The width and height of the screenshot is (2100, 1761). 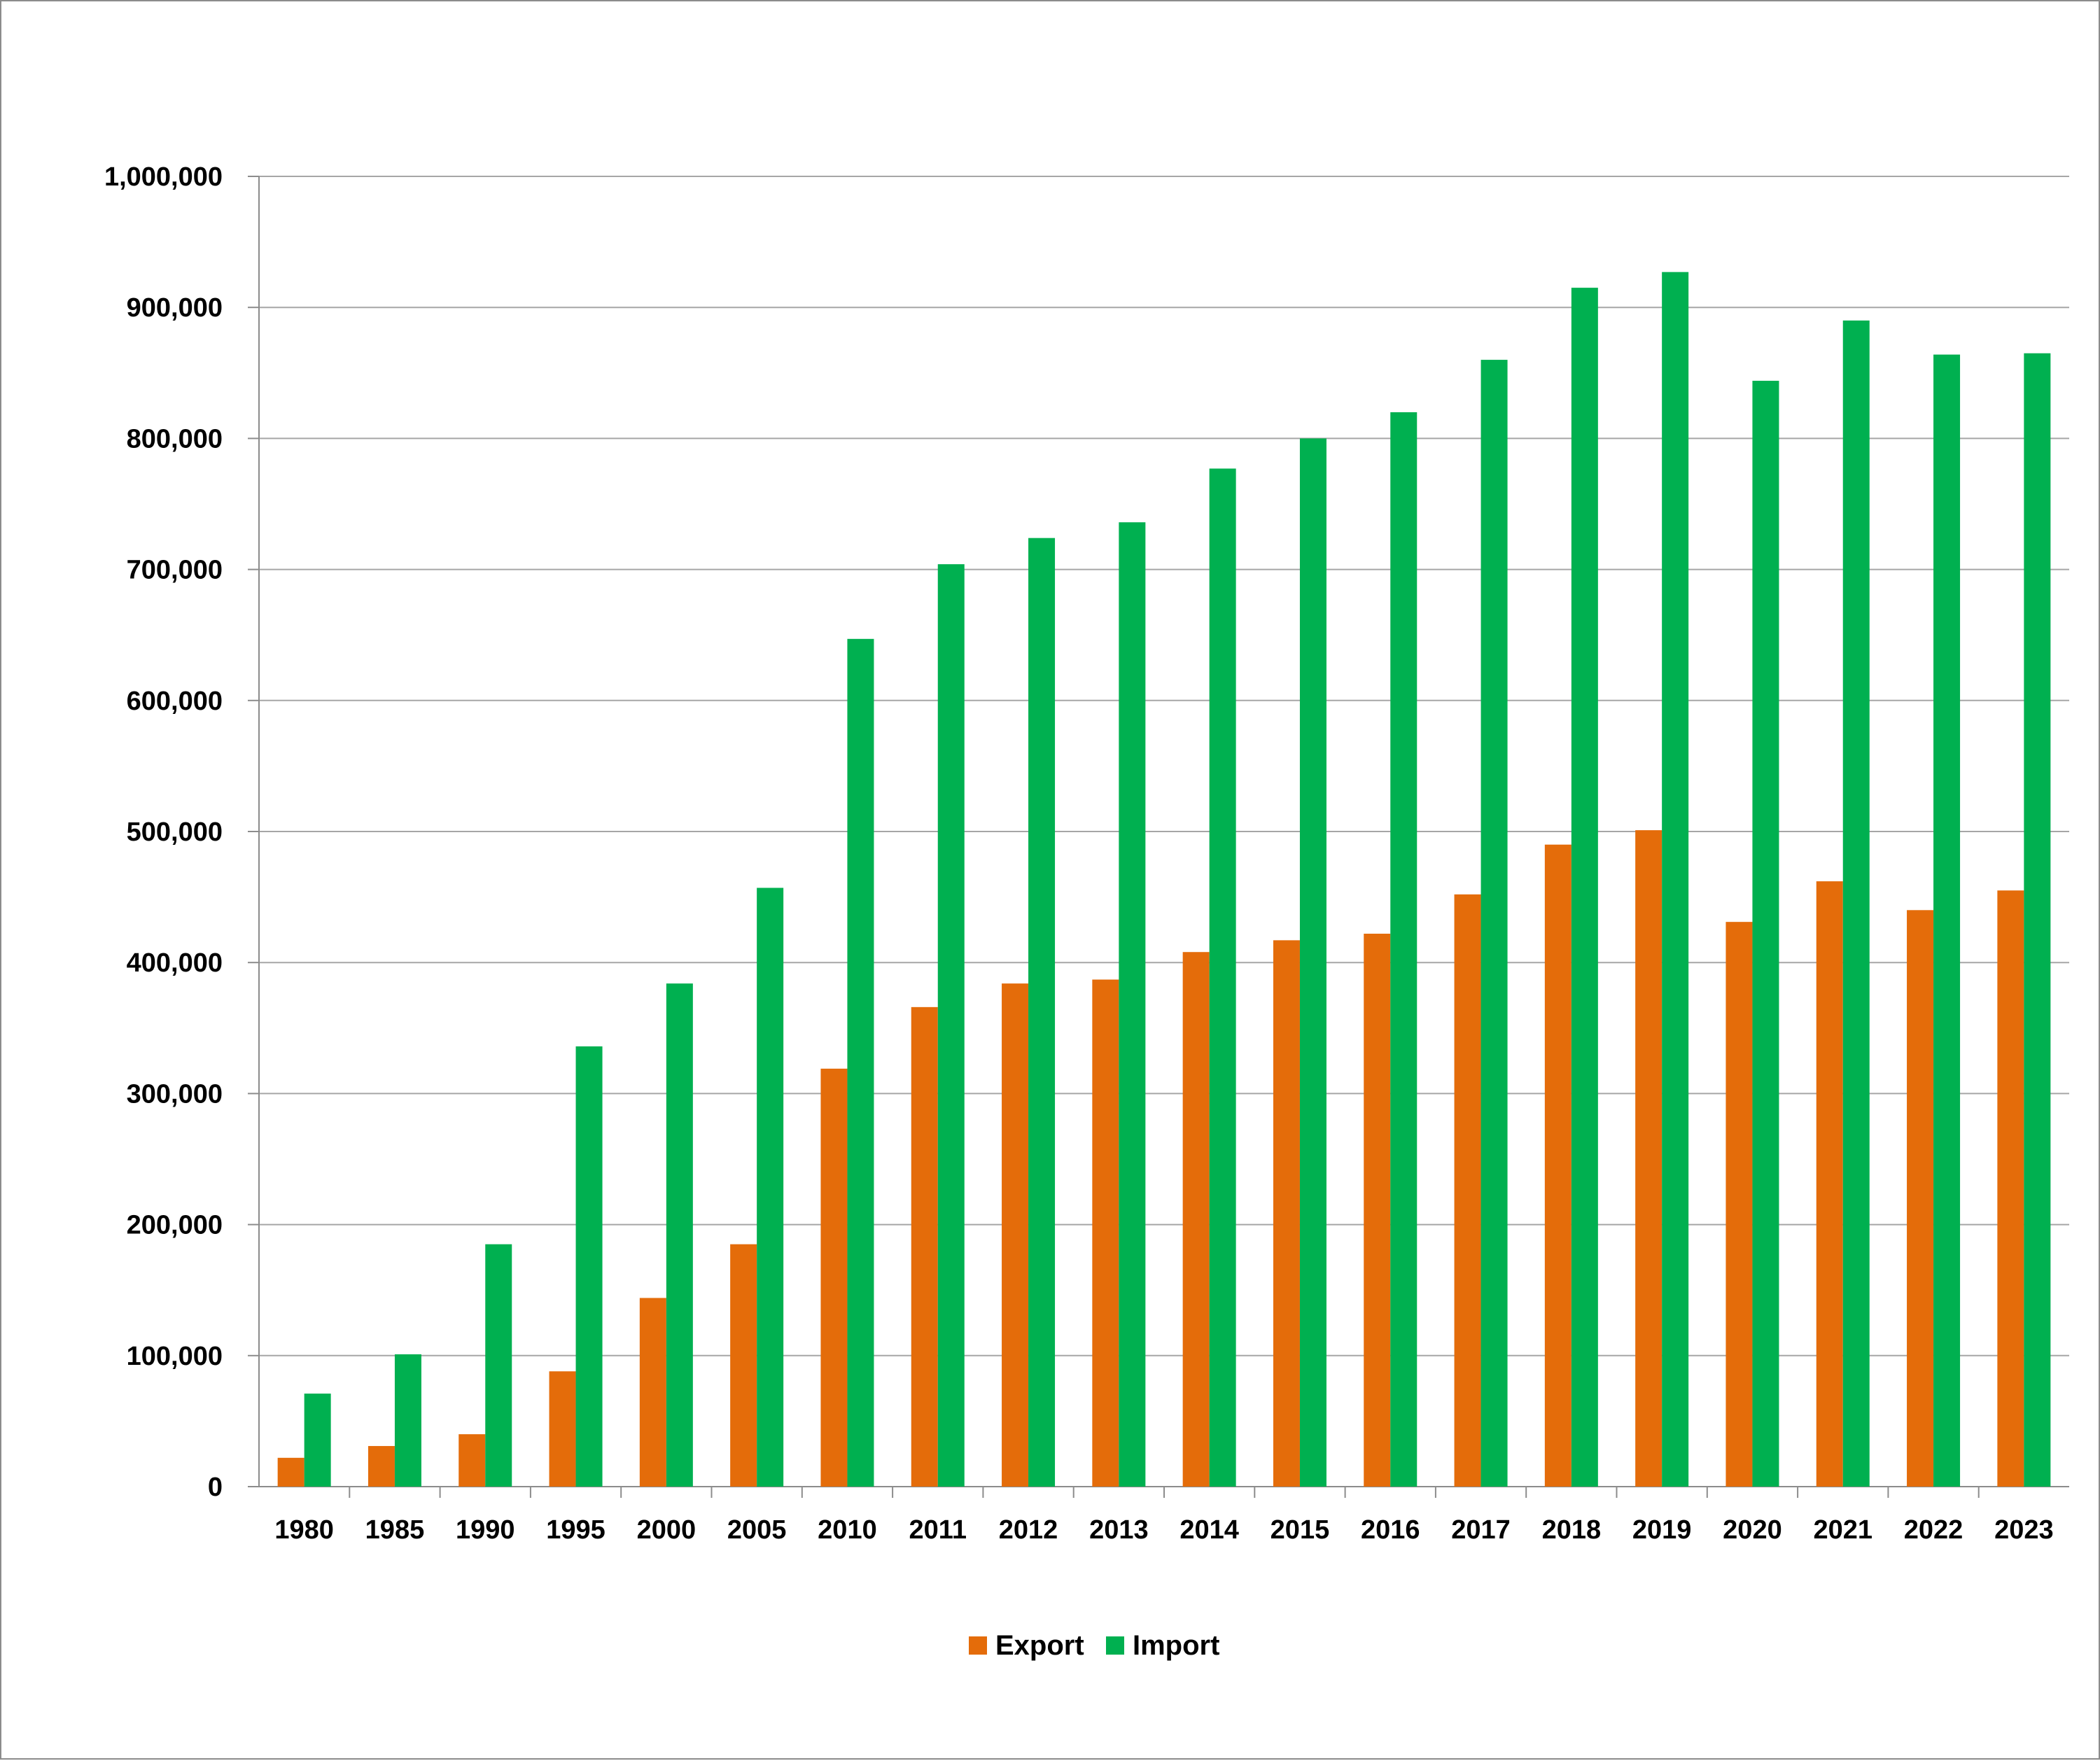 What do you see at coordinates (1015, 1235) in the screenshot?
I see `bar-export-2012` at bounding box center [1015, 1235].